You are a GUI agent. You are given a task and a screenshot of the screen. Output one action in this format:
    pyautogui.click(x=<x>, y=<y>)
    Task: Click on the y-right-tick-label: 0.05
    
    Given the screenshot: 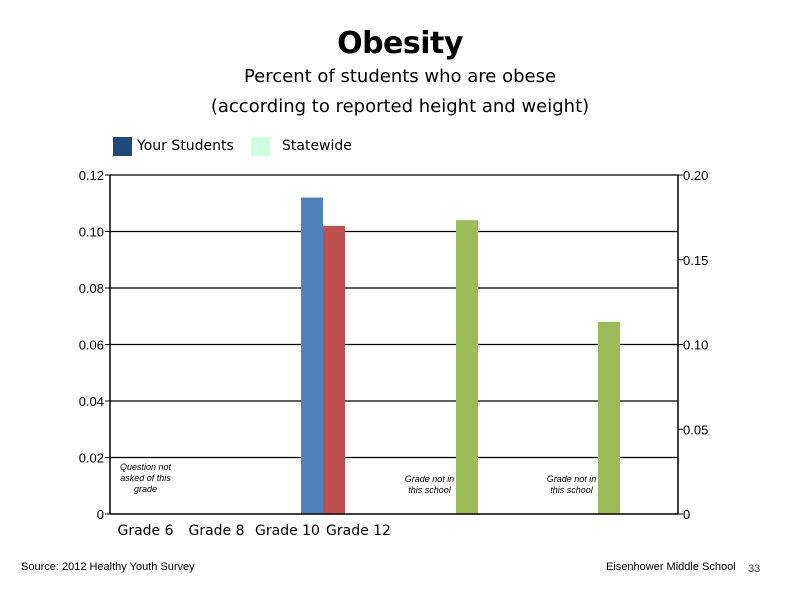 What is the action you would take?
    pyautogui.click(x=695, y=429)
    